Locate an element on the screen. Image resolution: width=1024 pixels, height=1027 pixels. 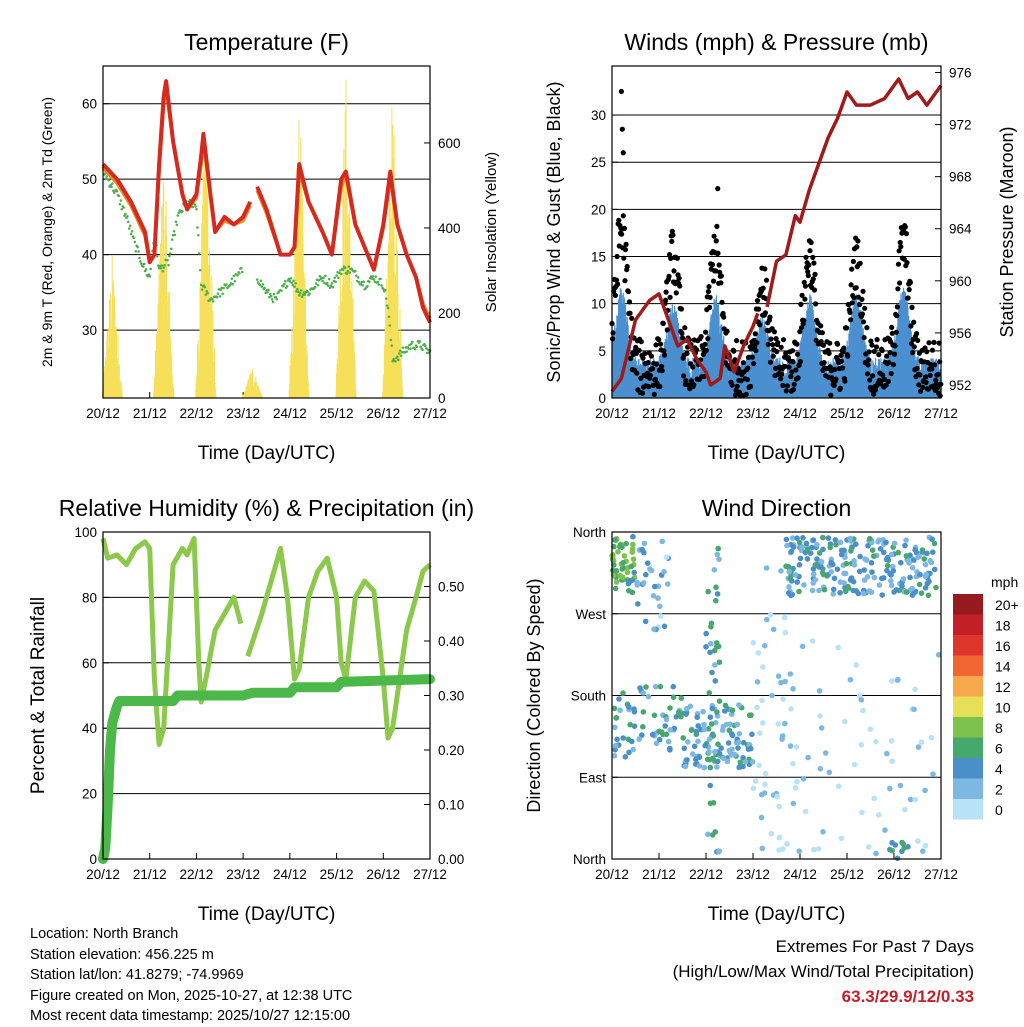
x-tick-label: 26/12 is located at coordinates (383, 413).